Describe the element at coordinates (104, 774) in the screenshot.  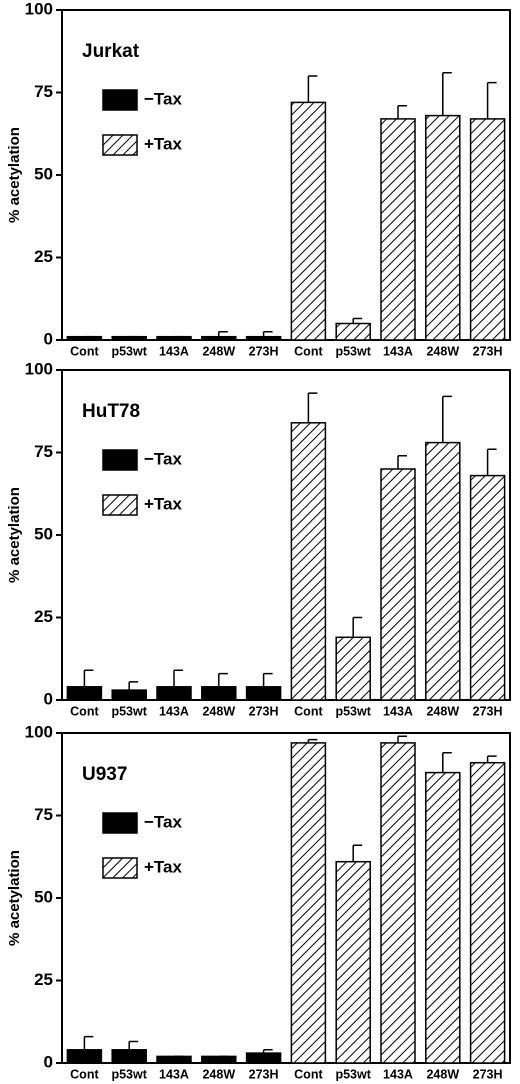
I see `panel-title: U937` at that location.